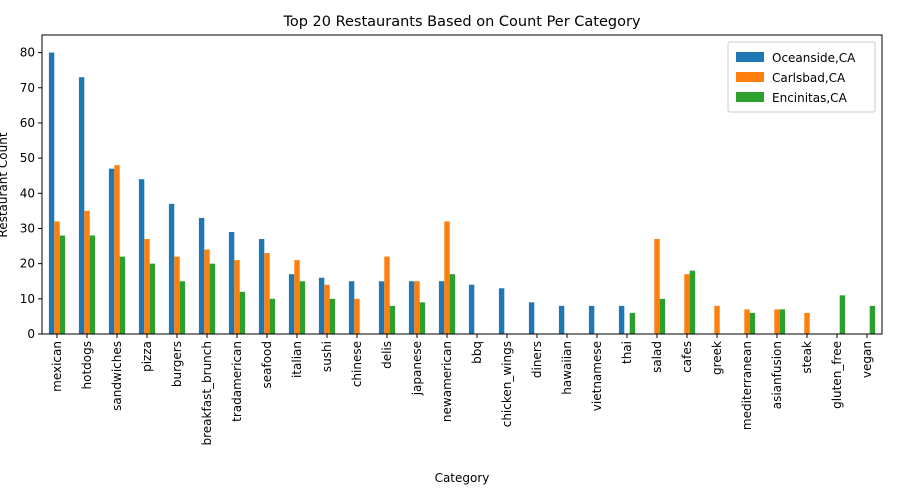  What do you see at coordinates (567, 368) in the screenshot?
I see `x-tick-label-hawaiian: hawaiian` at bounding box center [567, 368].